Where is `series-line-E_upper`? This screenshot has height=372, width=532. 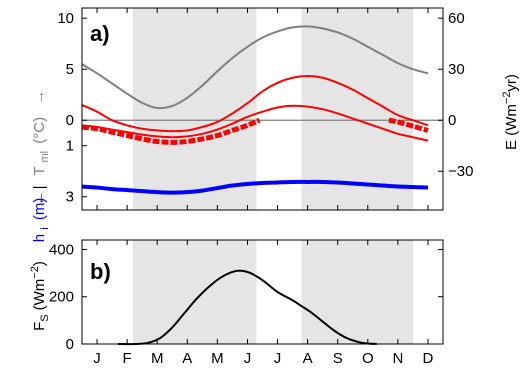 series-line-E_upper is located at coordinates (255, 104).